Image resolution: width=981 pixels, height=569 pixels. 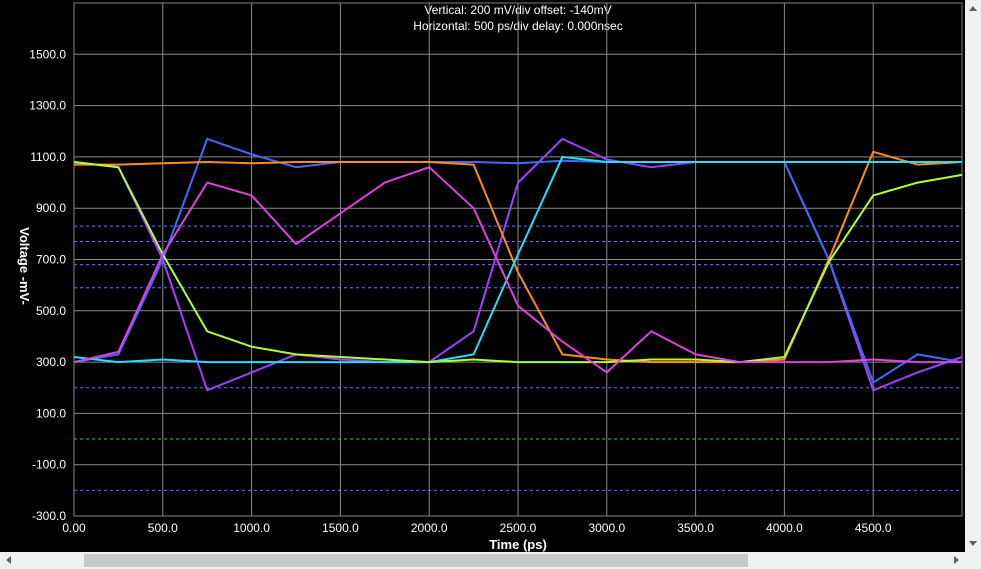 What do you see at coordinates (48, 157) in the screenshot?
I see `y-tick-label: 1100.0` at bounding box center [48, 157].